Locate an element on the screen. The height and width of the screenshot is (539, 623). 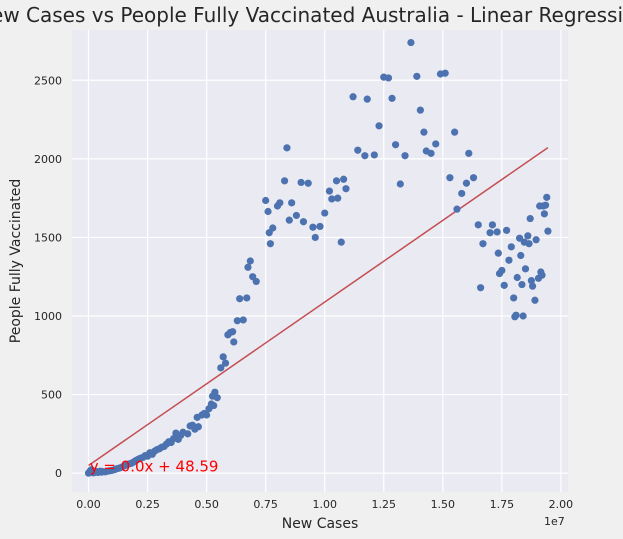
x-tick-label: 0.75 is located at coordinates (265, 504).